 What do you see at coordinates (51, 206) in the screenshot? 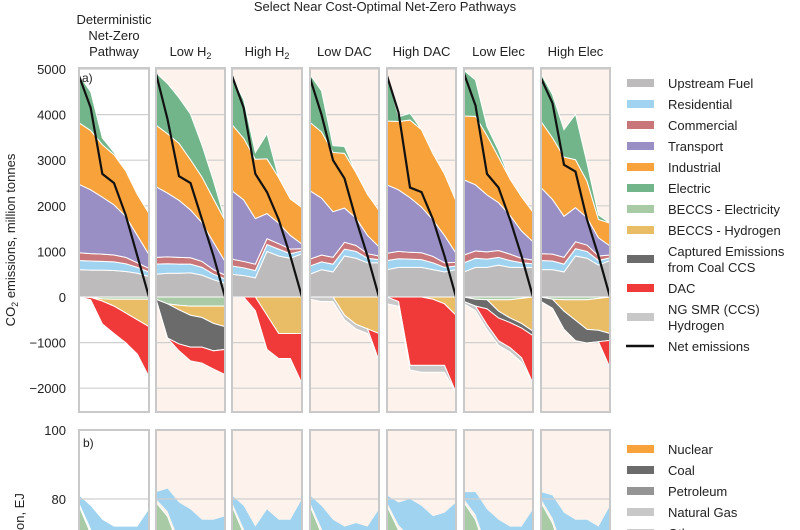
I see `y-tick-label: 2000` at bounding box center [51, 206].